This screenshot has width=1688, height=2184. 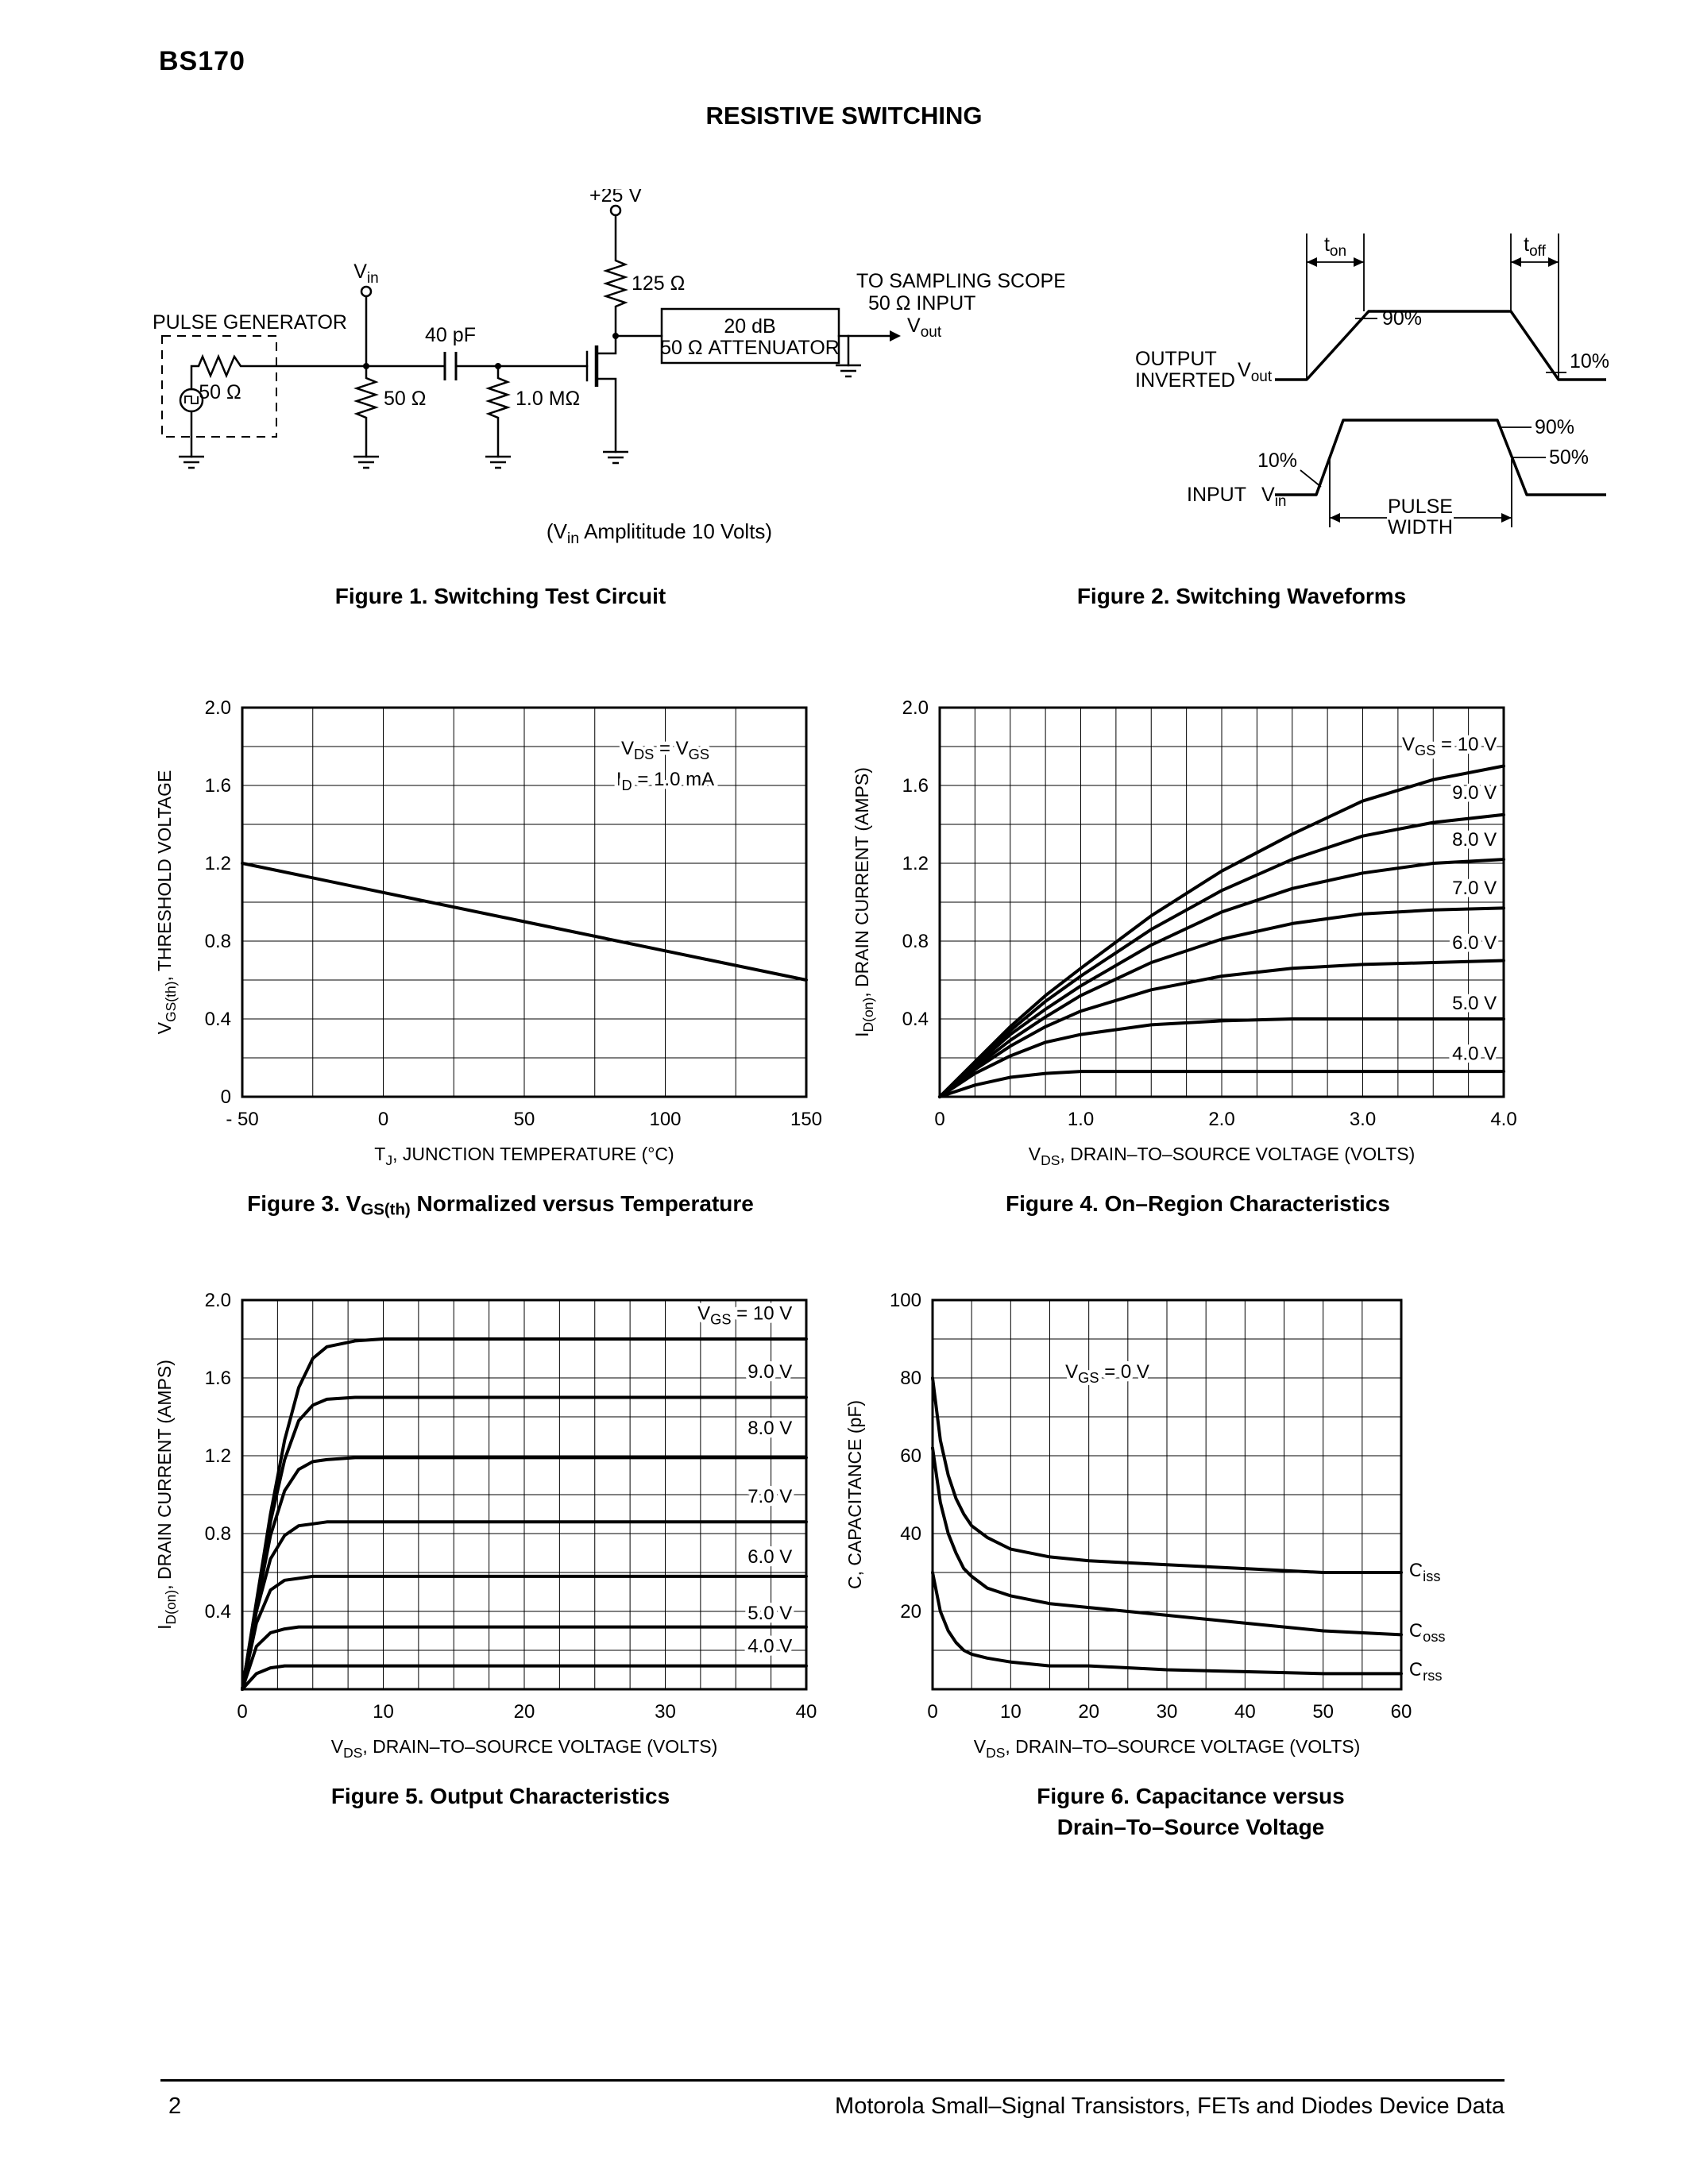 What do you see at coordinates (1503, 1119) in the screenshot?
I see `x-tick-label: 4.0` at bounding box center [1503, 1119].